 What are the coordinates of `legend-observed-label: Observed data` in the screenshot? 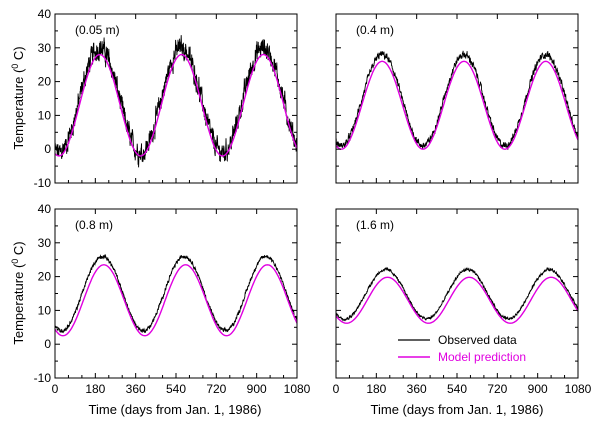 It's located at (477, 340).